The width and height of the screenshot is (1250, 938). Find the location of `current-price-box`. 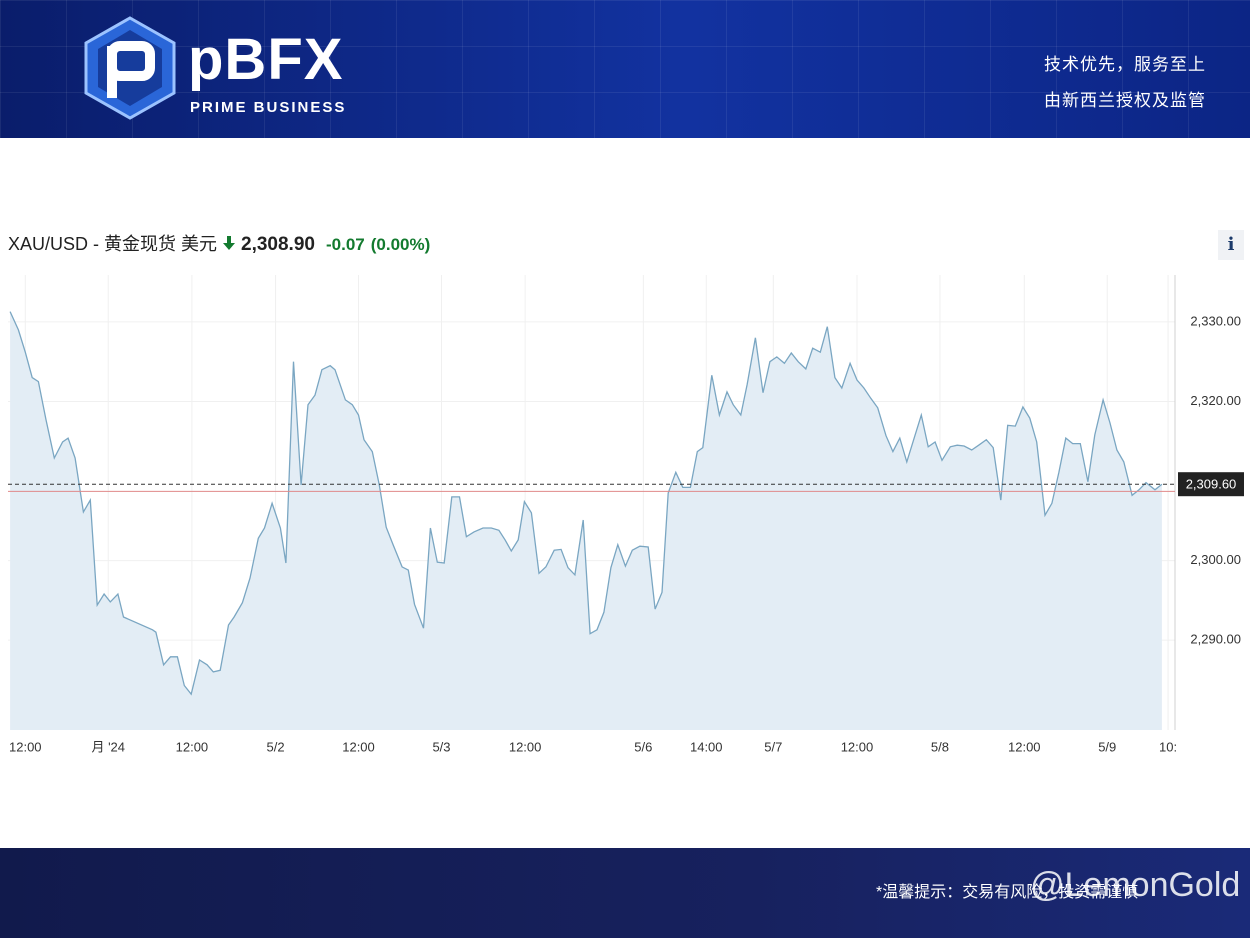

current-price-box is located at coordinates (1211, 484).